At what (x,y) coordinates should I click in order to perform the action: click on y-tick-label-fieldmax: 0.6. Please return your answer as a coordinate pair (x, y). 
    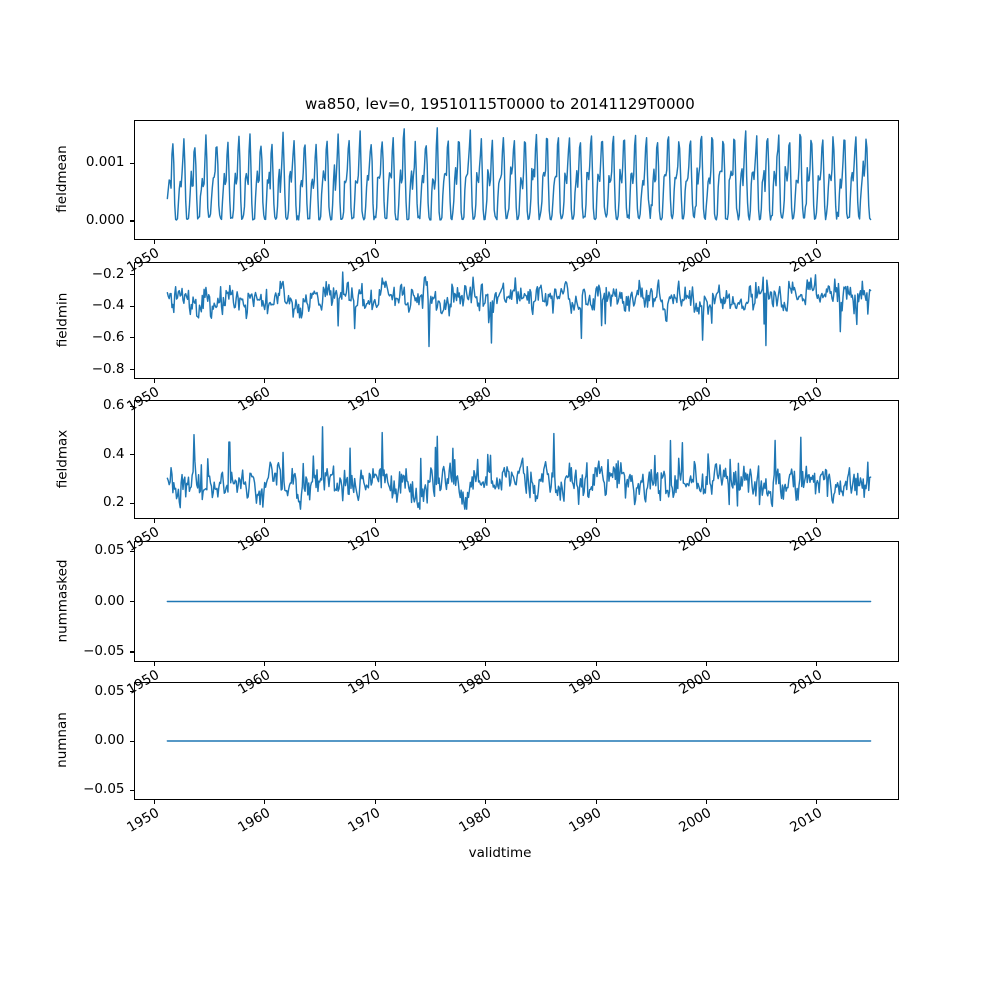
    Looking at the image, I should click on (114, 405).